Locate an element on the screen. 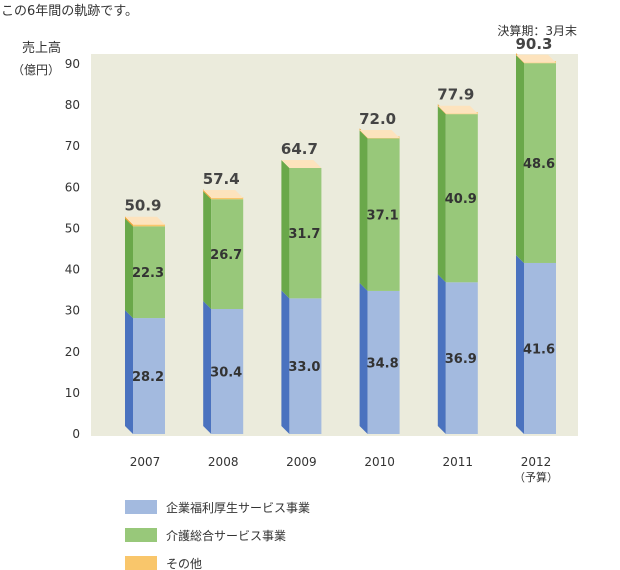 This screenshot has width=620, height=570. intro-text: この6年間の軌跡です。 is located at coordinates (69, 11).